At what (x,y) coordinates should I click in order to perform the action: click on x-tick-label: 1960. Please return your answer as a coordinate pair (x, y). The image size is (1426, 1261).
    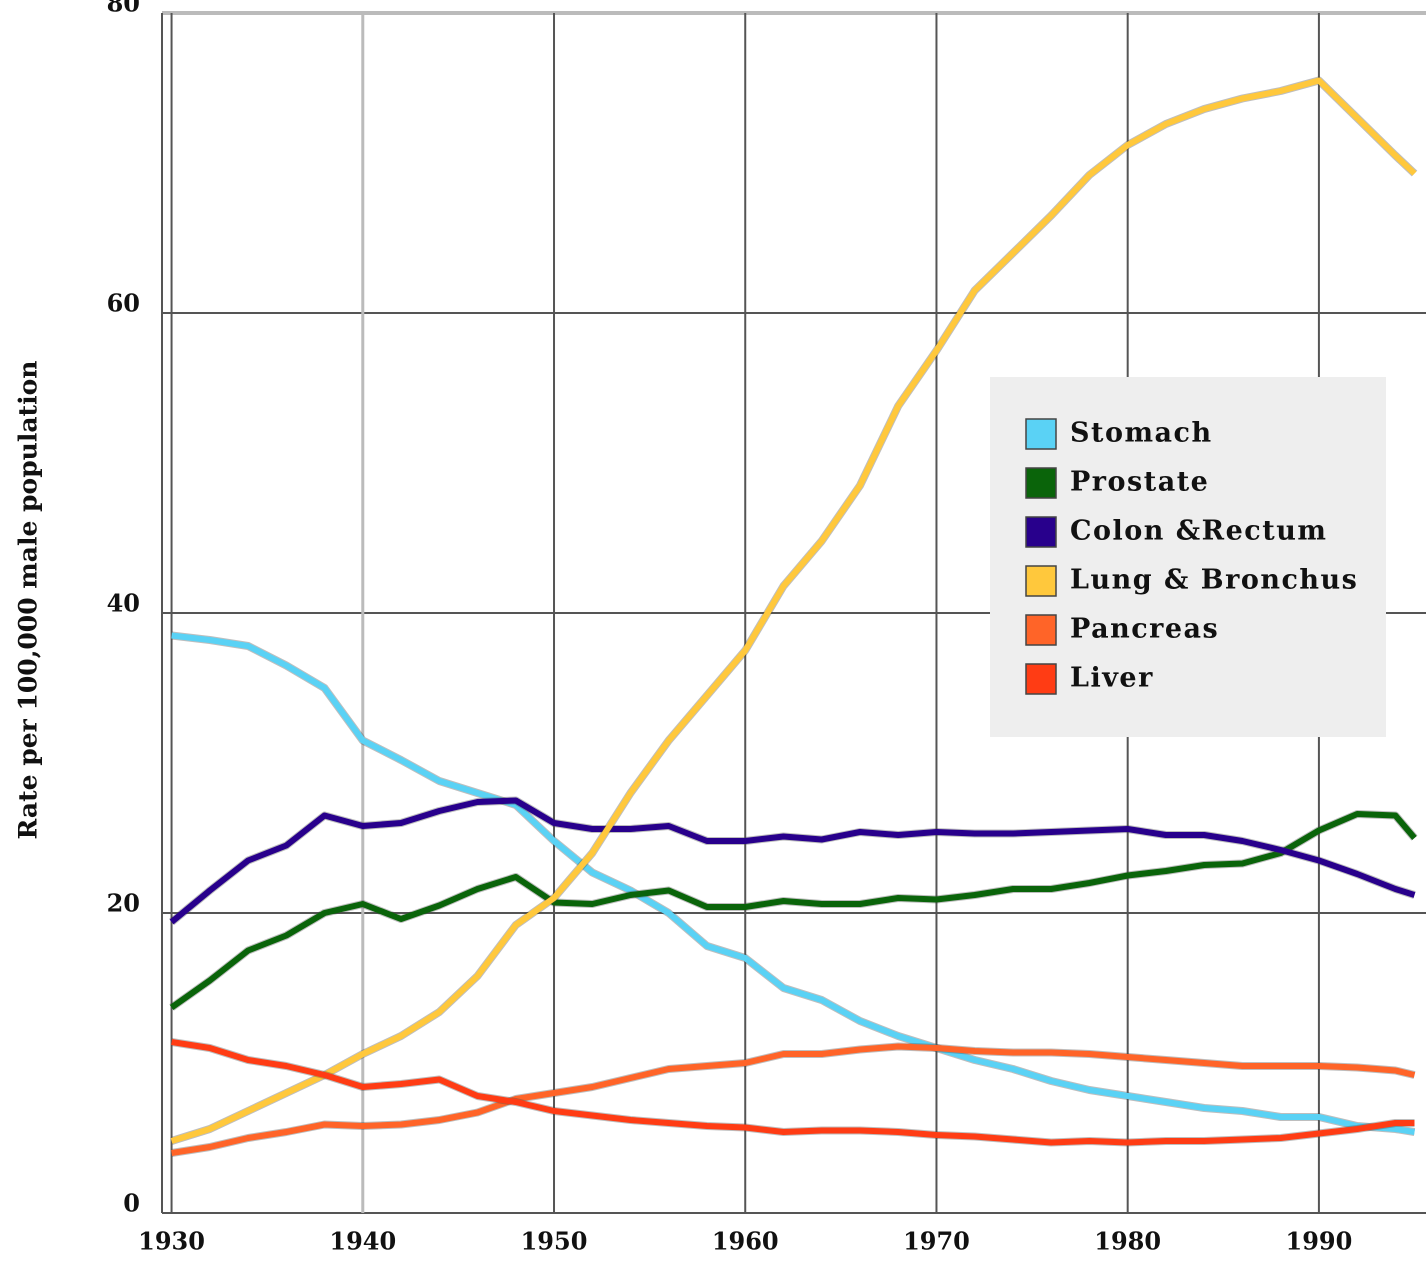
    Looking at the image, I should click on (745, 1241).